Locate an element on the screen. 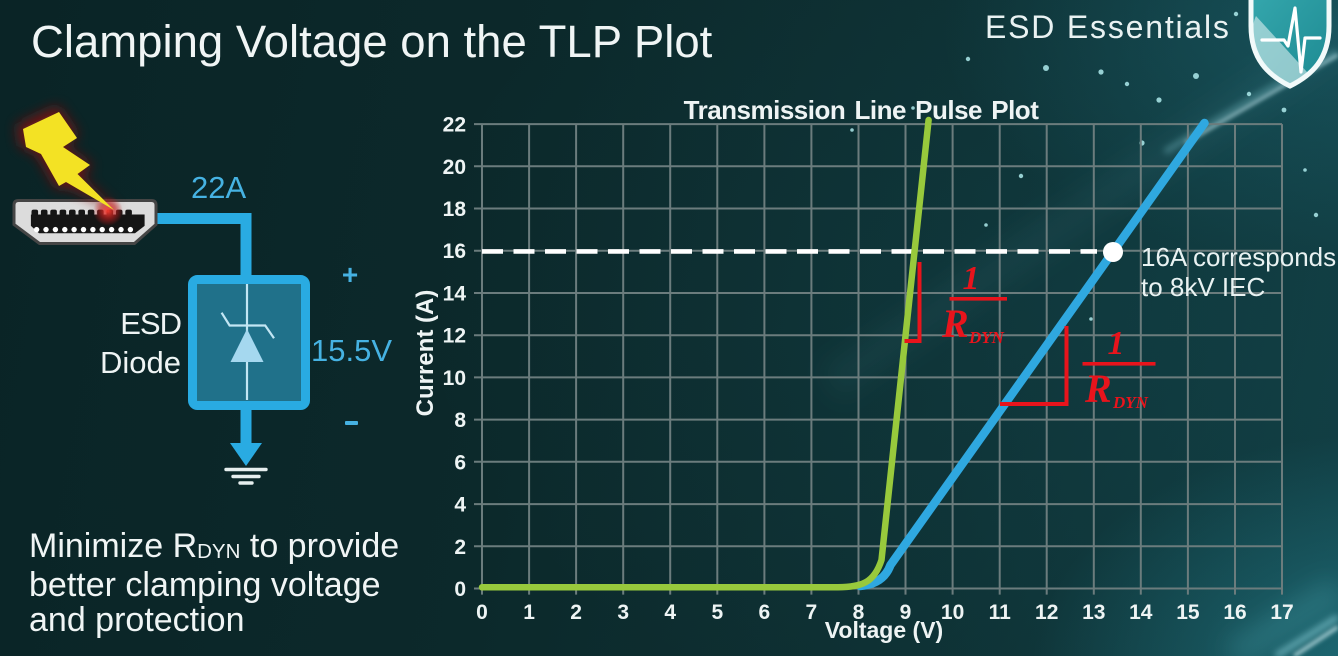 This screenshot has height=656, width=1338. svg-text: 5 is located at coordinates (717, 612).